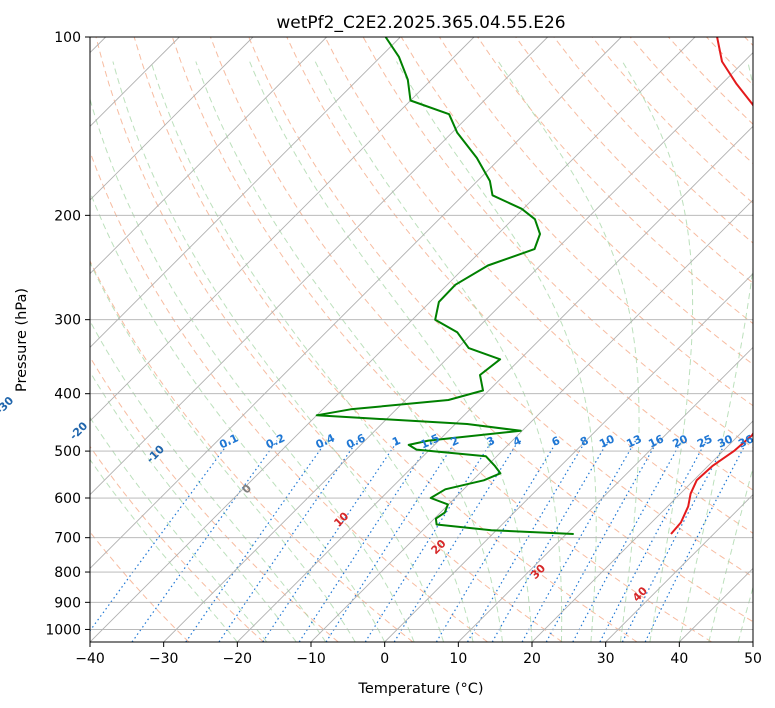 This screenshot has height=708, width=775. Describe the element at coordinates (67, 216) in the screenshot. I see `y-tick-label: 200` at that location.